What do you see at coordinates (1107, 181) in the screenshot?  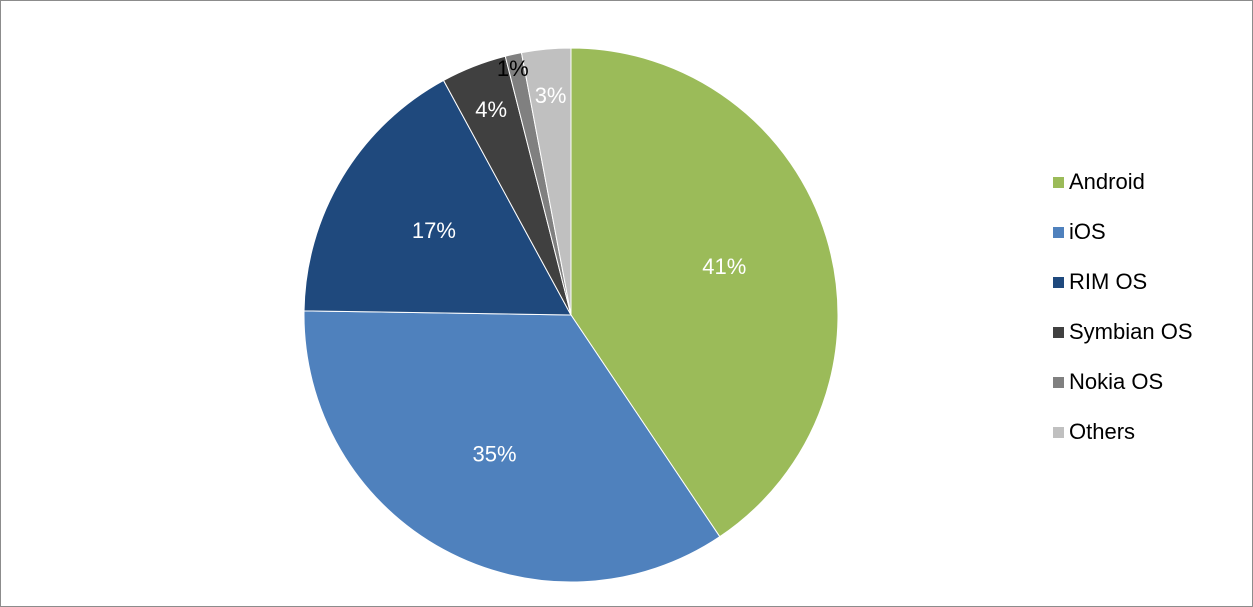 I see `legend-label: Android` at bounding box center [1107, 181].